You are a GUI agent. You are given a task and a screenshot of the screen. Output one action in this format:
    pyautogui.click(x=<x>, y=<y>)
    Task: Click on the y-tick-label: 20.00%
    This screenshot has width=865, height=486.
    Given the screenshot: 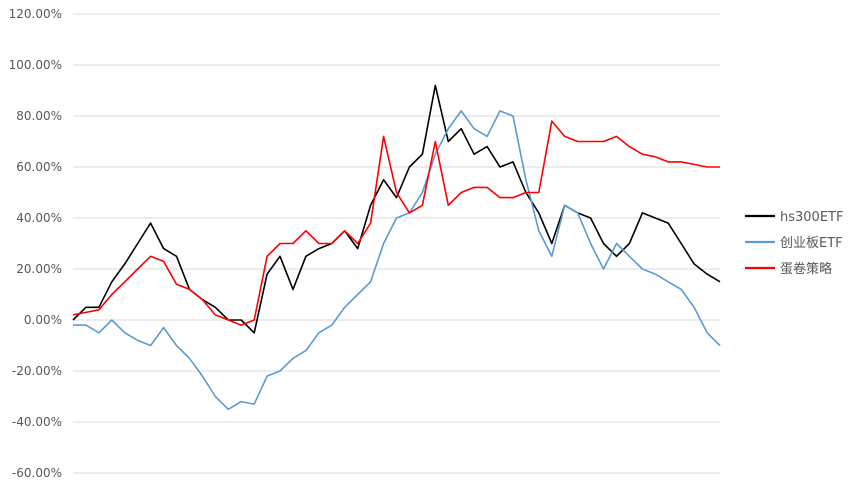 What is the action you would take?
    pyautogui.click(x=39, y=269)
    